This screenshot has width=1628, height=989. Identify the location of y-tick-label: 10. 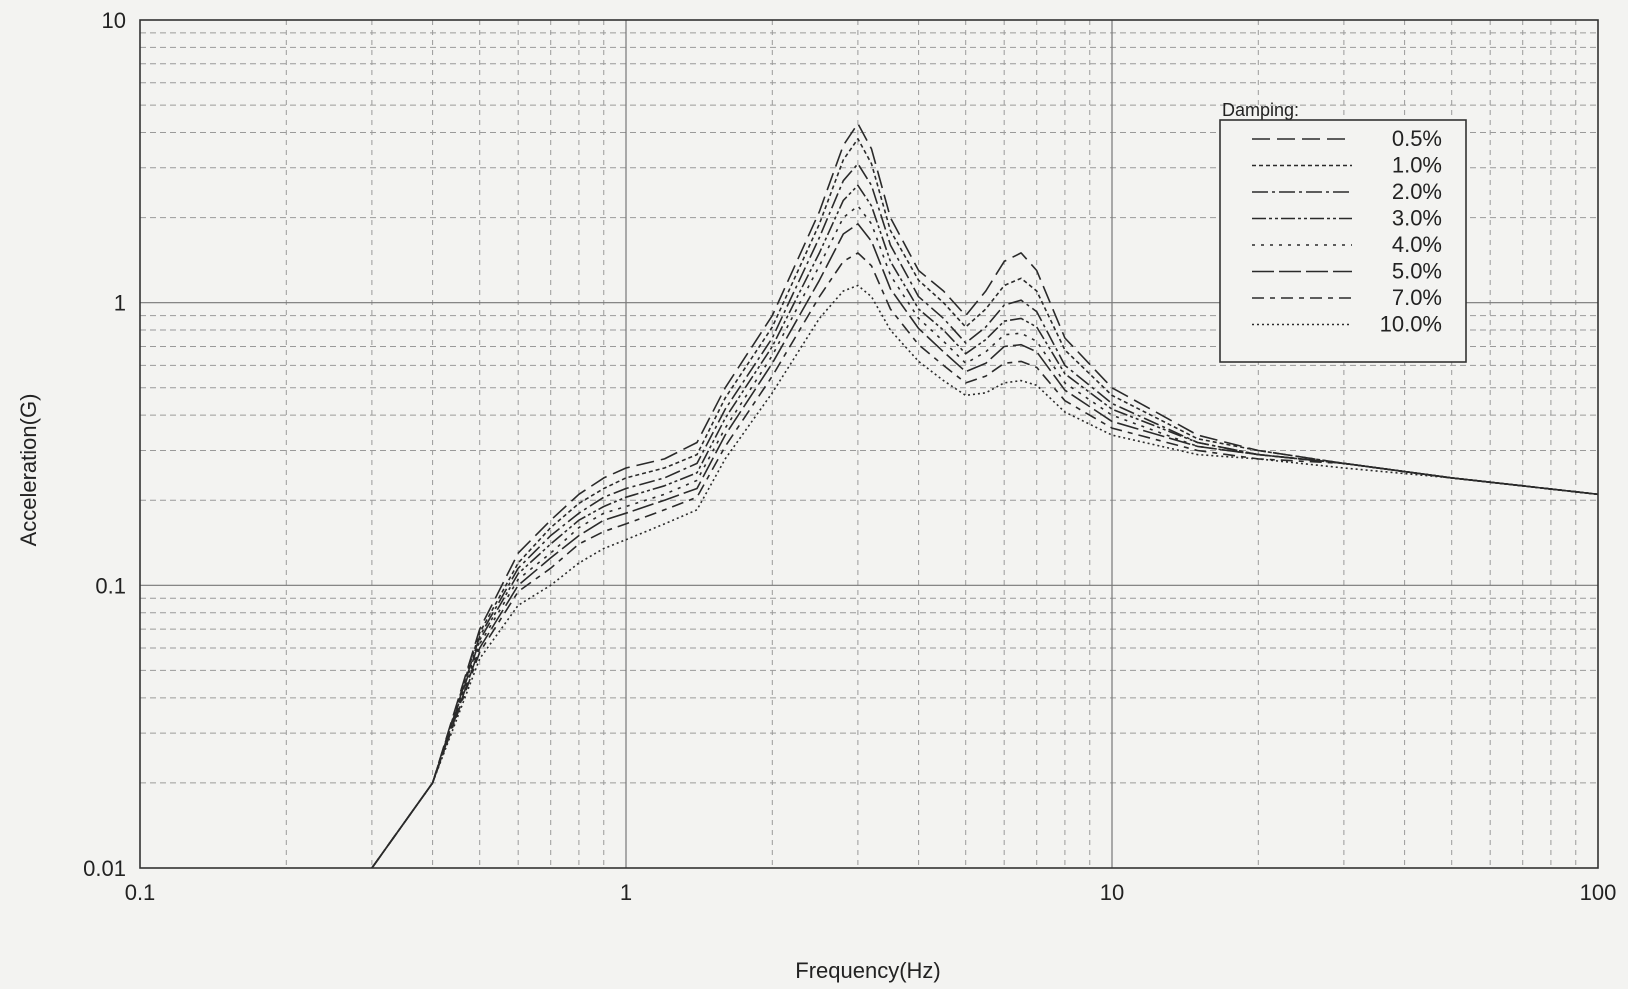
(114, 20).